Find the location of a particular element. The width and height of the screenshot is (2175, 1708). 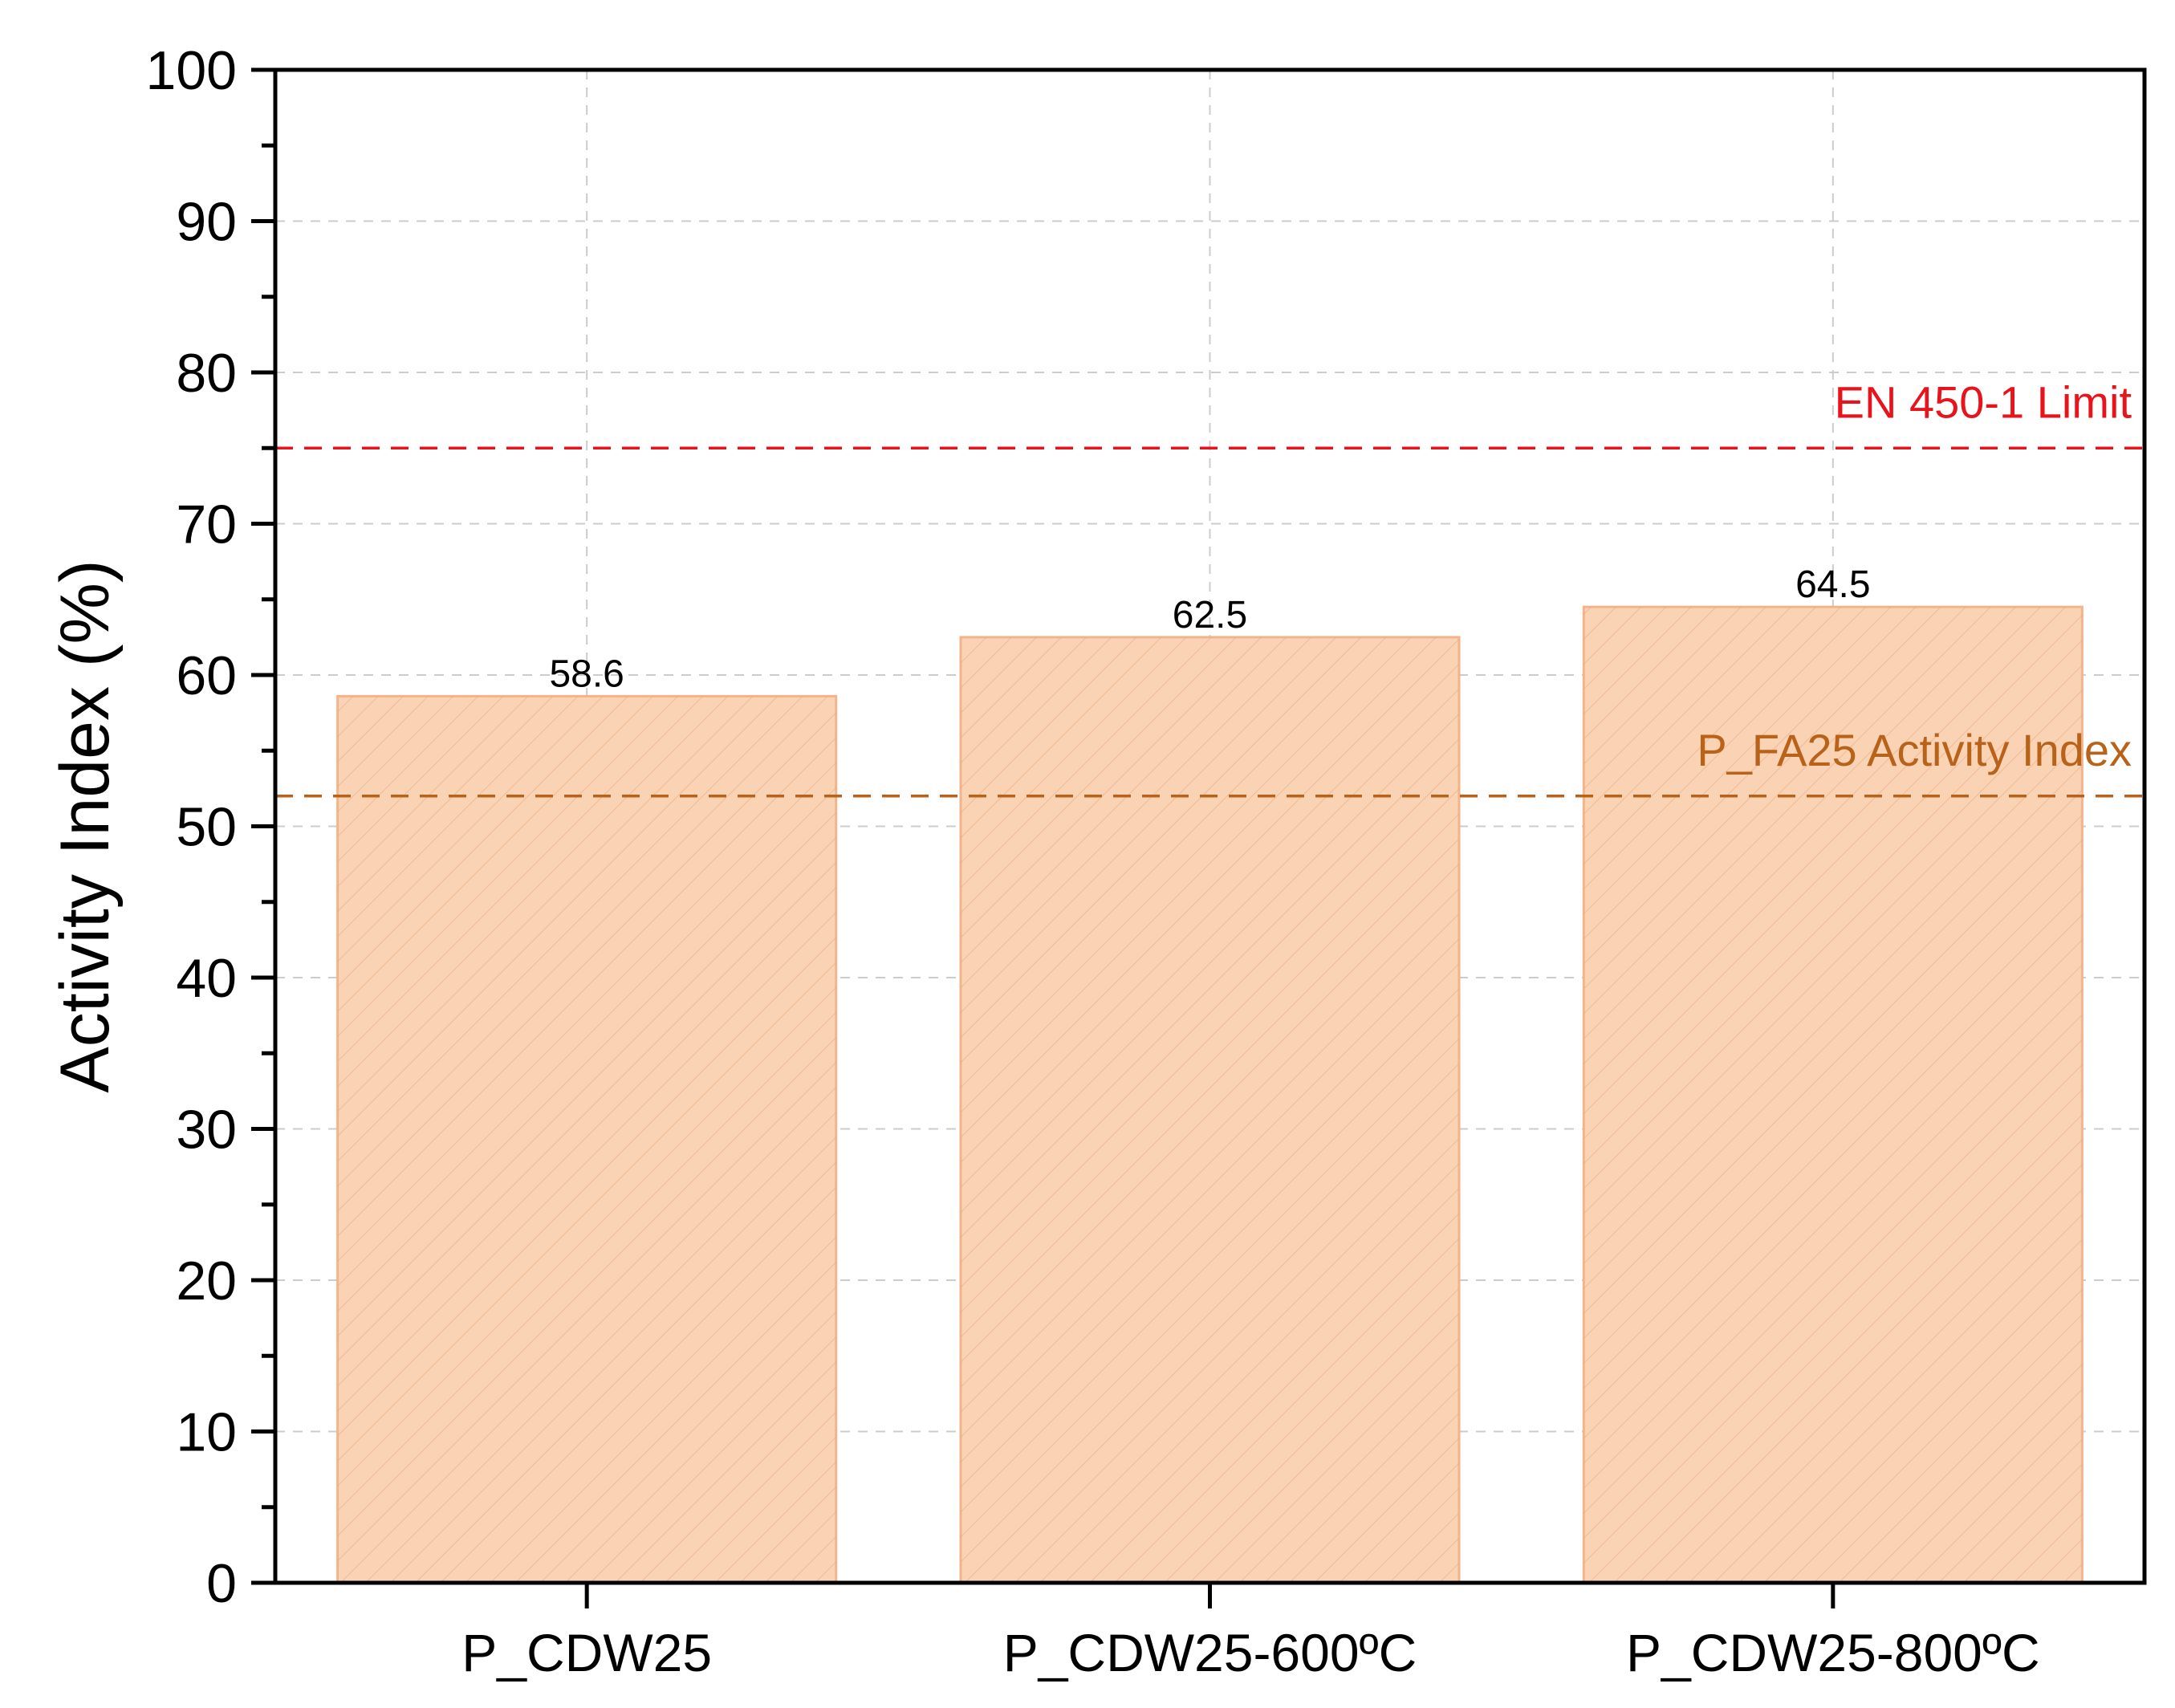

y-tick-label: 10 is located at coordinates (206, 1433).